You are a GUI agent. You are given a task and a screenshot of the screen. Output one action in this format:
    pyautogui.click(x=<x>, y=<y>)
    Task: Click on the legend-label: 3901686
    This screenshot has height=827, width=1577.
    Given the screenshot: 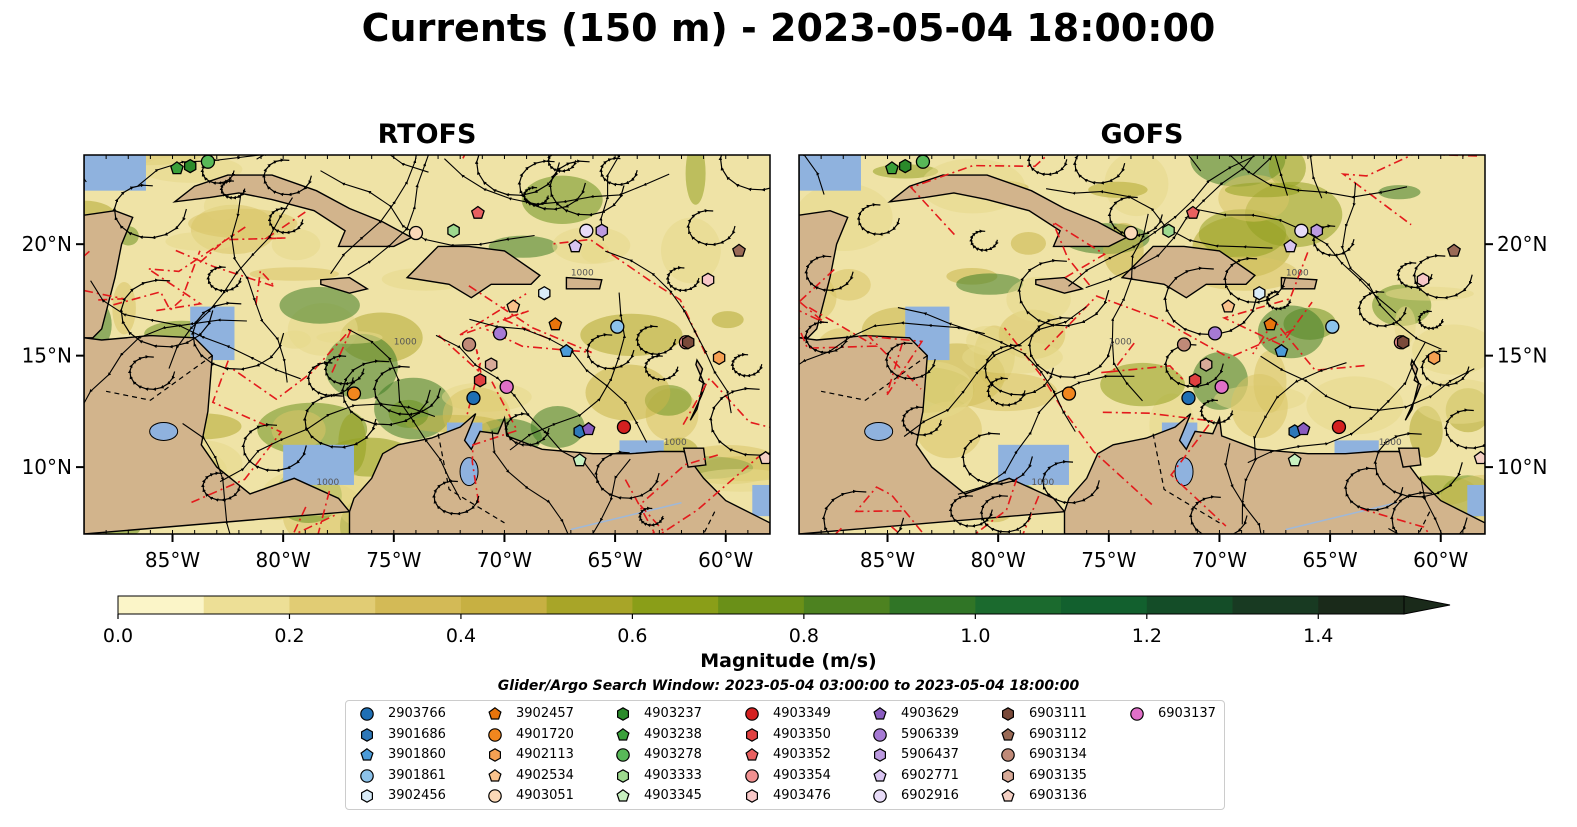 What is the action you would take?
    pyautogui.click(x=417, y=734)
    